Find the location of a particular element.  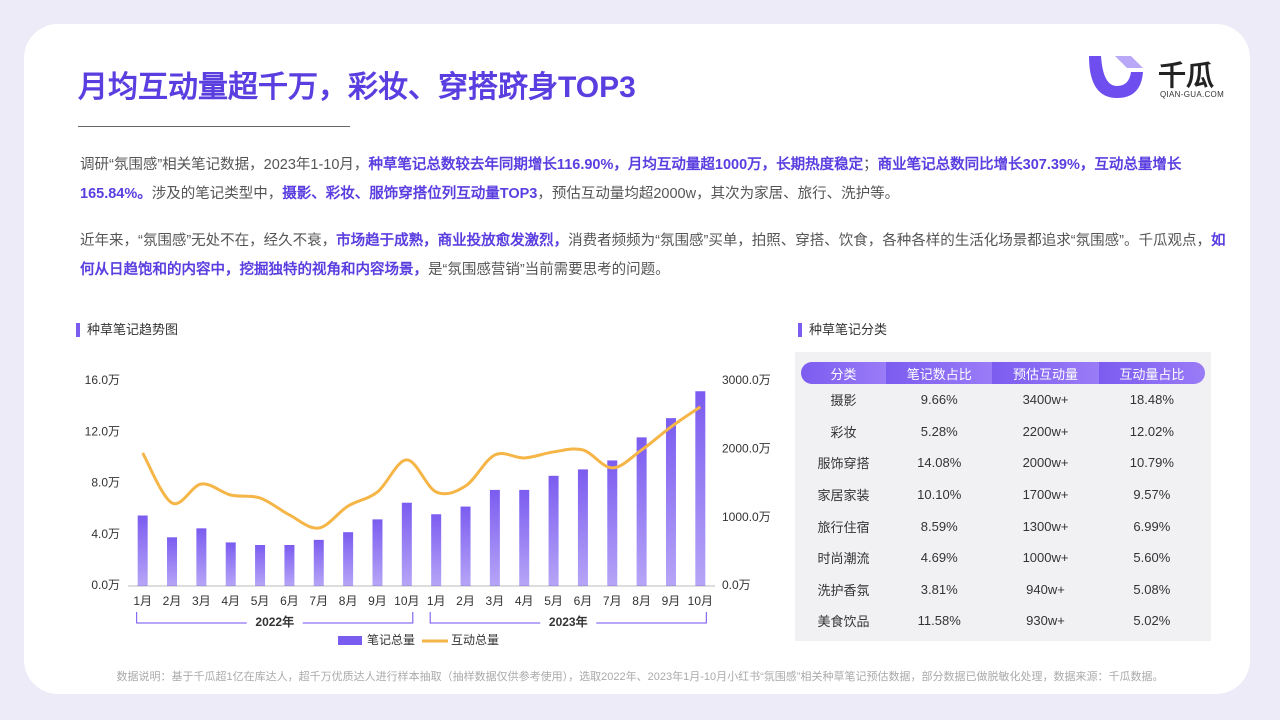

y-tick-label: 8.0万 is located at coordinates (105, 483).